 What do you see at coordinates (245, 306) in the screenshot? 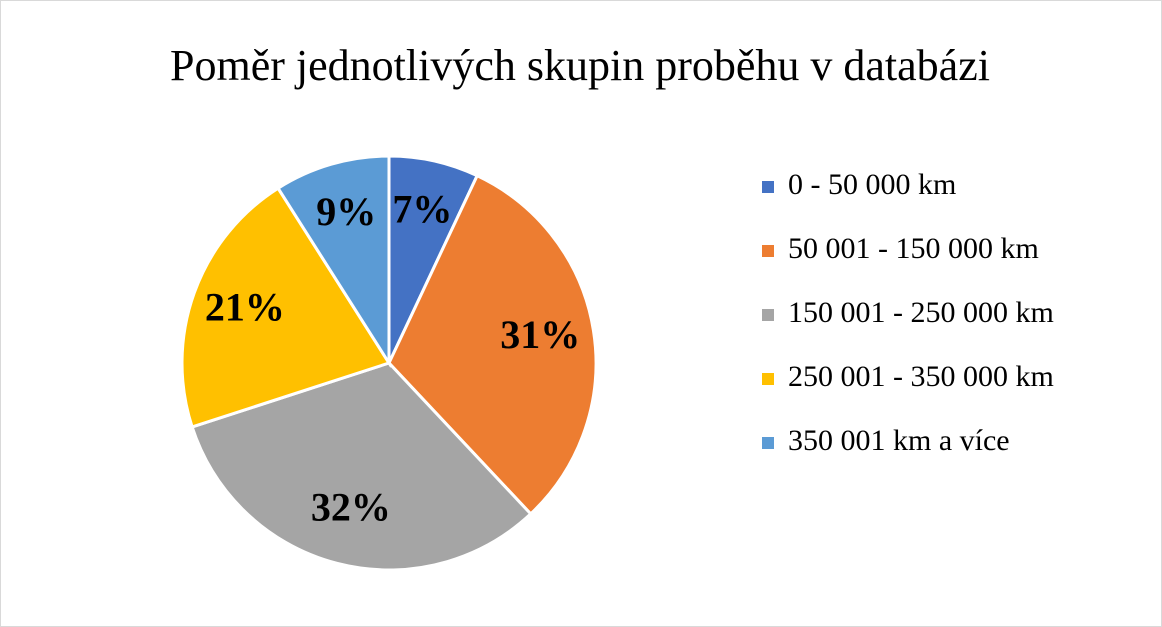
I see `data-label: 21%` at bounding box center [245, 306].